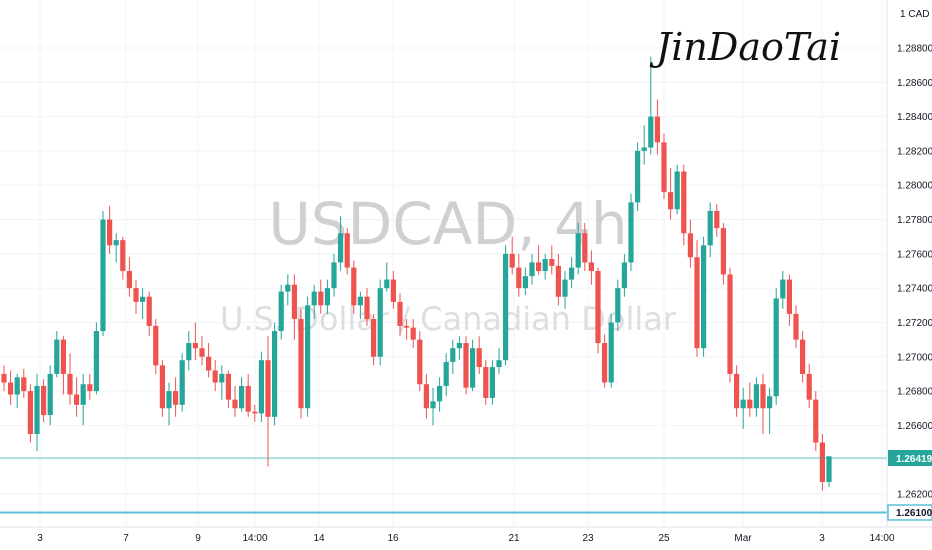  What do you see at coordinates (319, 538) in the screenshot?
I see `time-tick-label: 14` at bounding box center [319, 538].